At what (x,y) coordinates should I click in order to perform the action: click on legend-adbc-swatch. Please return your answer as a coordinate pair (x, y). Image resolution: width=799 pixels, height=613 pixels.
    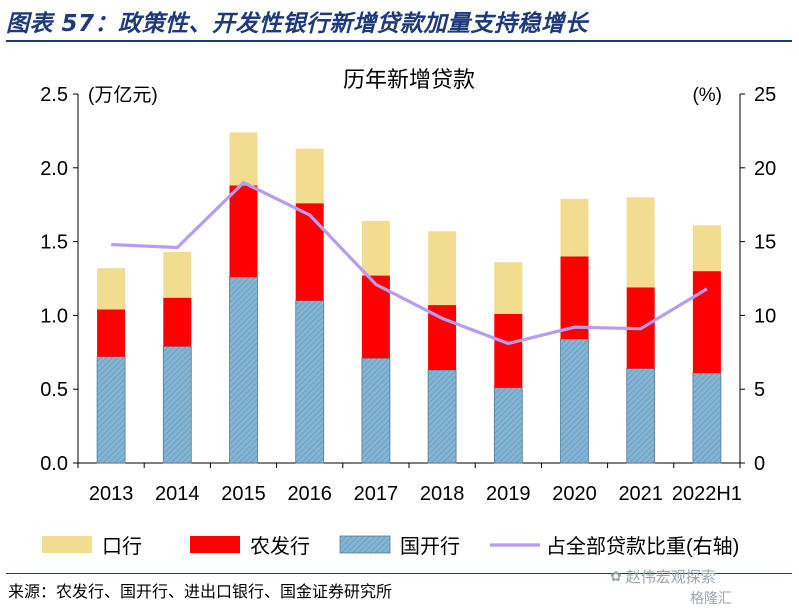
    Looking at the image, I should click on (215, 544).